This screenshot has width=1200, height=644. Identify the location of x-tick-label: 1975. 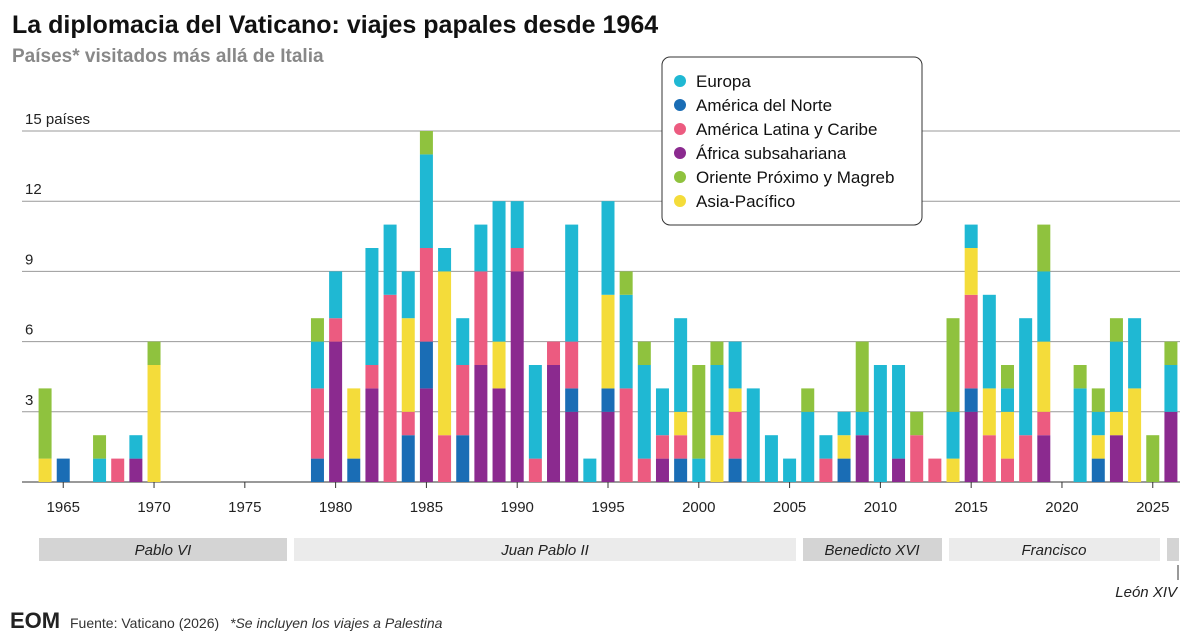
(244, 507).